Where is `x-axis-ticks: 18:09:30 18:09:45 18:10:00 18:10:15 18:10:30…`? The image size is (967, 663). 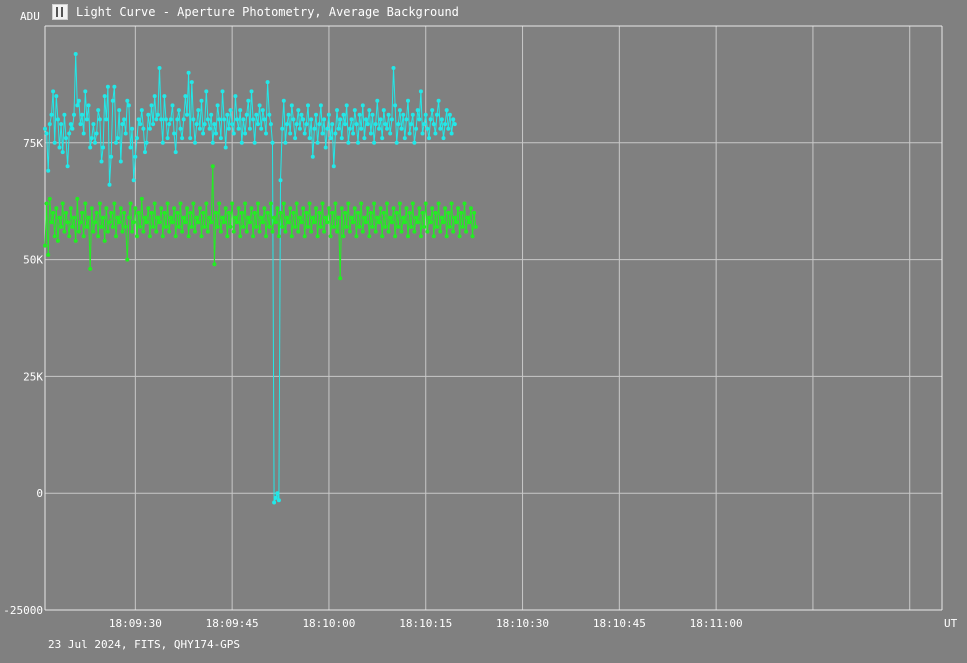
x-axis-ticks: 18:09:30 18:09:45 18:10:00 18:10:15 18:10:30… is located at coordinates (426, 623).